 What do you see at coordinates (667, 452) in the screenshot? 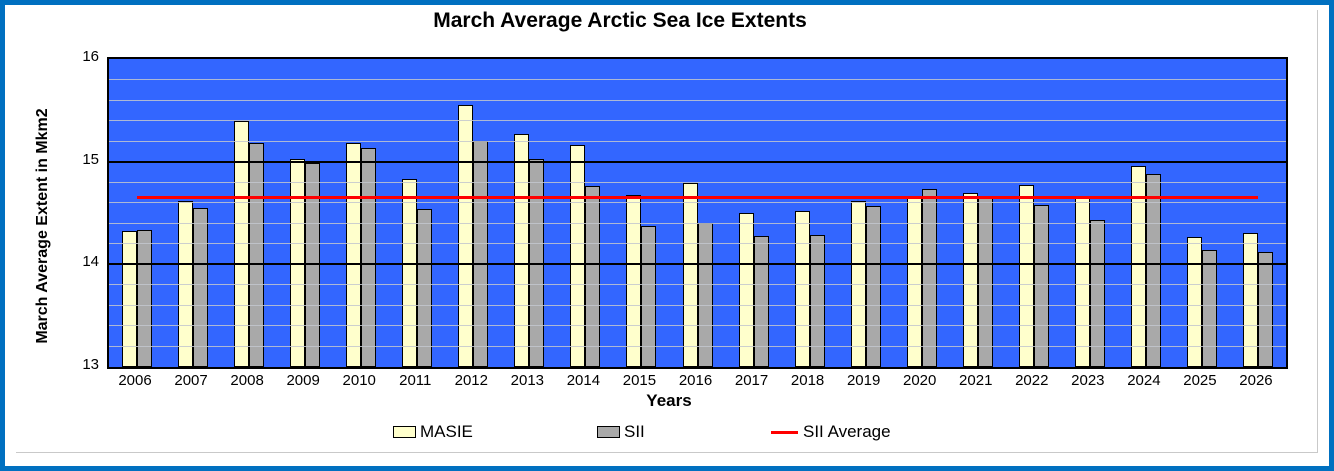
I see `chart-object-shadow-bottom` at bounding box center [667, 452].